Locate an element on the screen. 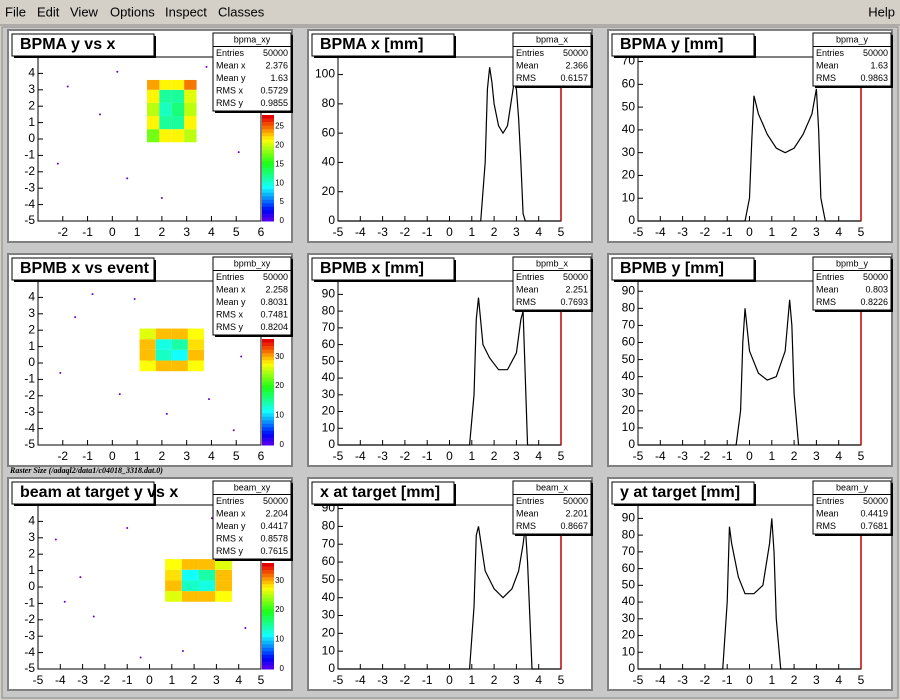 The image size is (900, 700). menu-item: File is located at coordinates (15, 11).